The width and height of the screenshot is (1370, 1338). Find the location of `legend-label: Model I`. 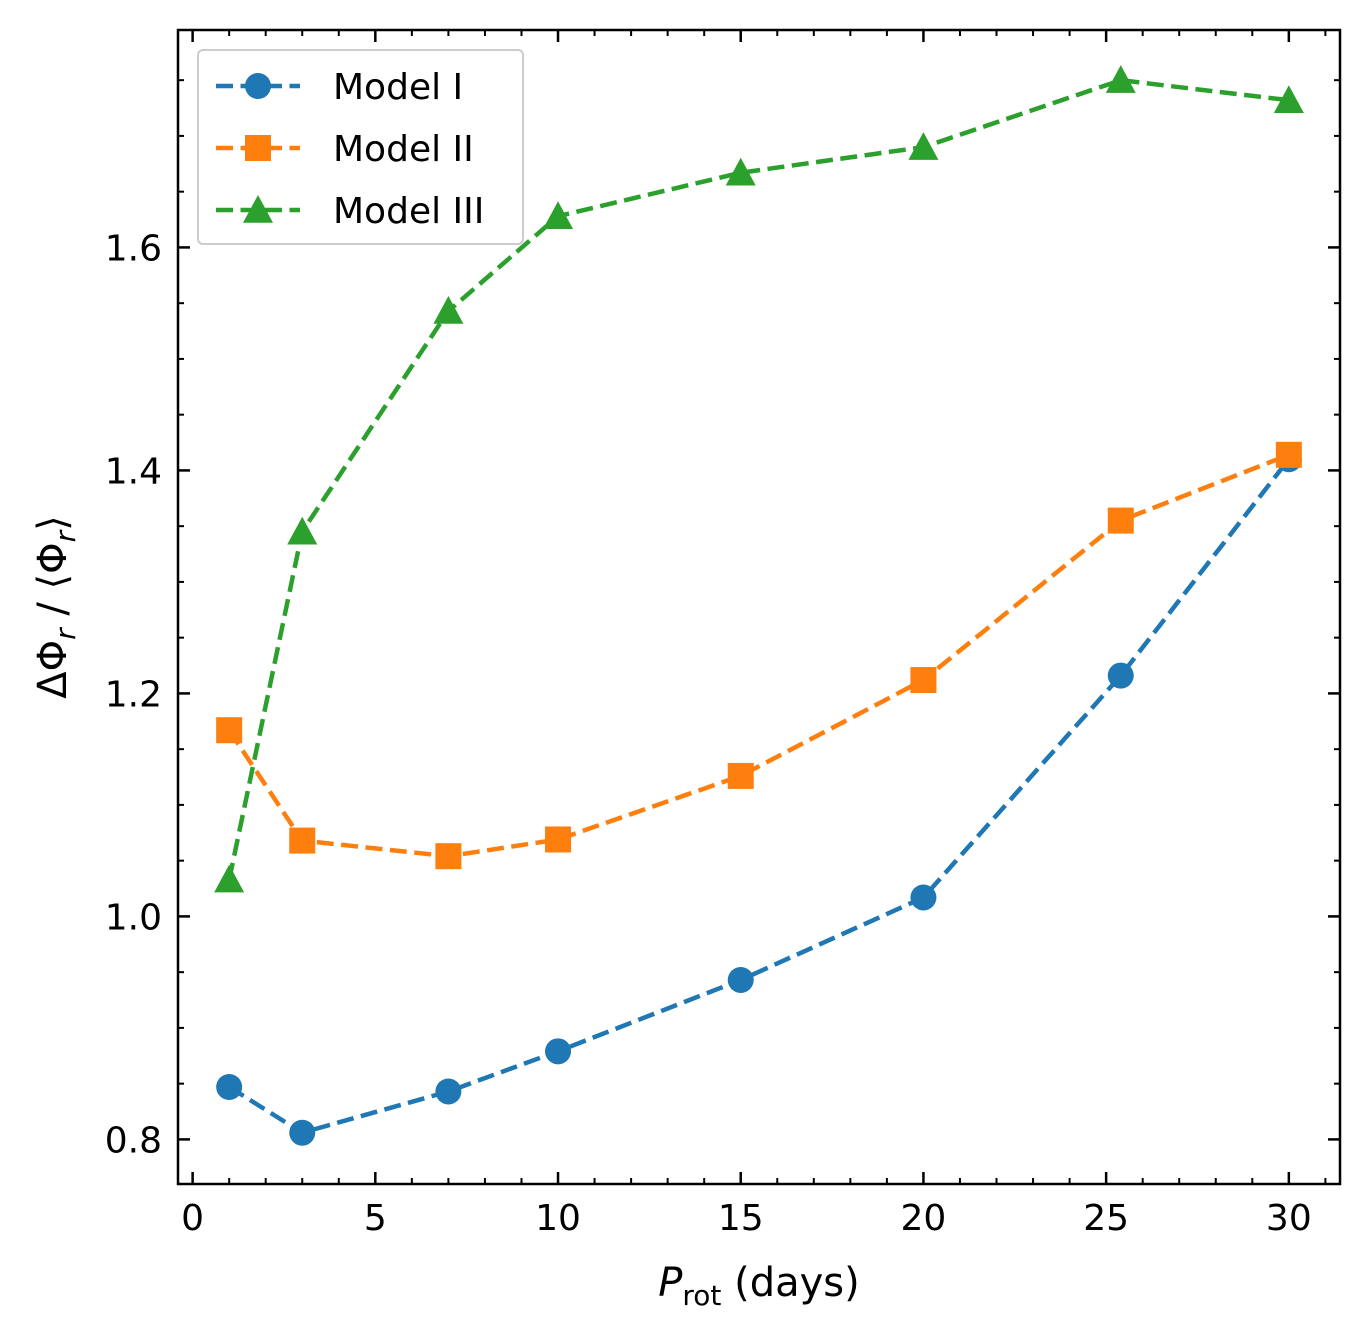

legend-label: Model I is located at coordinates (398, 87).